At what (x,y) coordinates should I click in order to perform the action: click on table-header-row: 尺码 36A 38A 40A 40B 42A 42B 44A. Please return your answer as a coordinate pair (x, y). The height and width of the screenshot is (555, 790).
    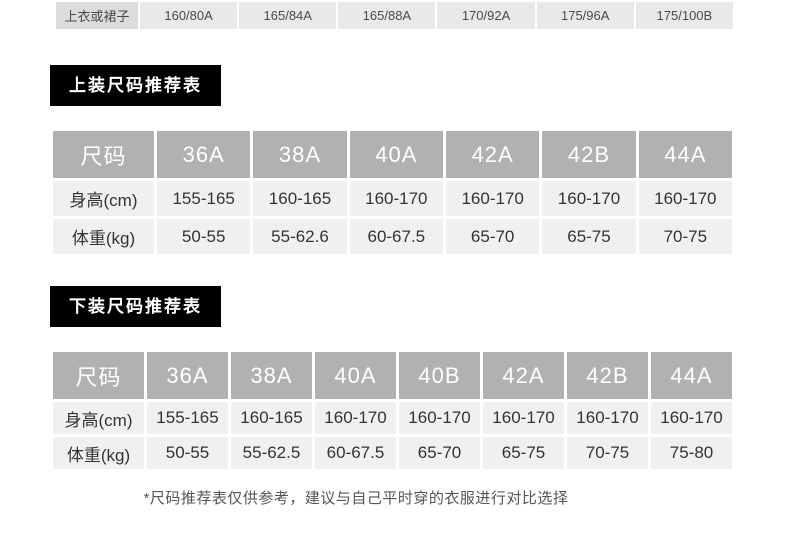
    Looking at the image, I should click on (392, 375).